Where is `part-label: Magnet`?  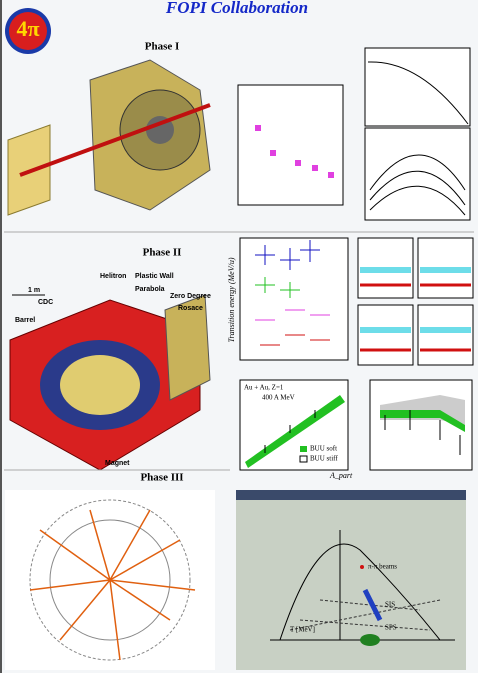 part-label: Magnet is located at coordinates (117, 463).